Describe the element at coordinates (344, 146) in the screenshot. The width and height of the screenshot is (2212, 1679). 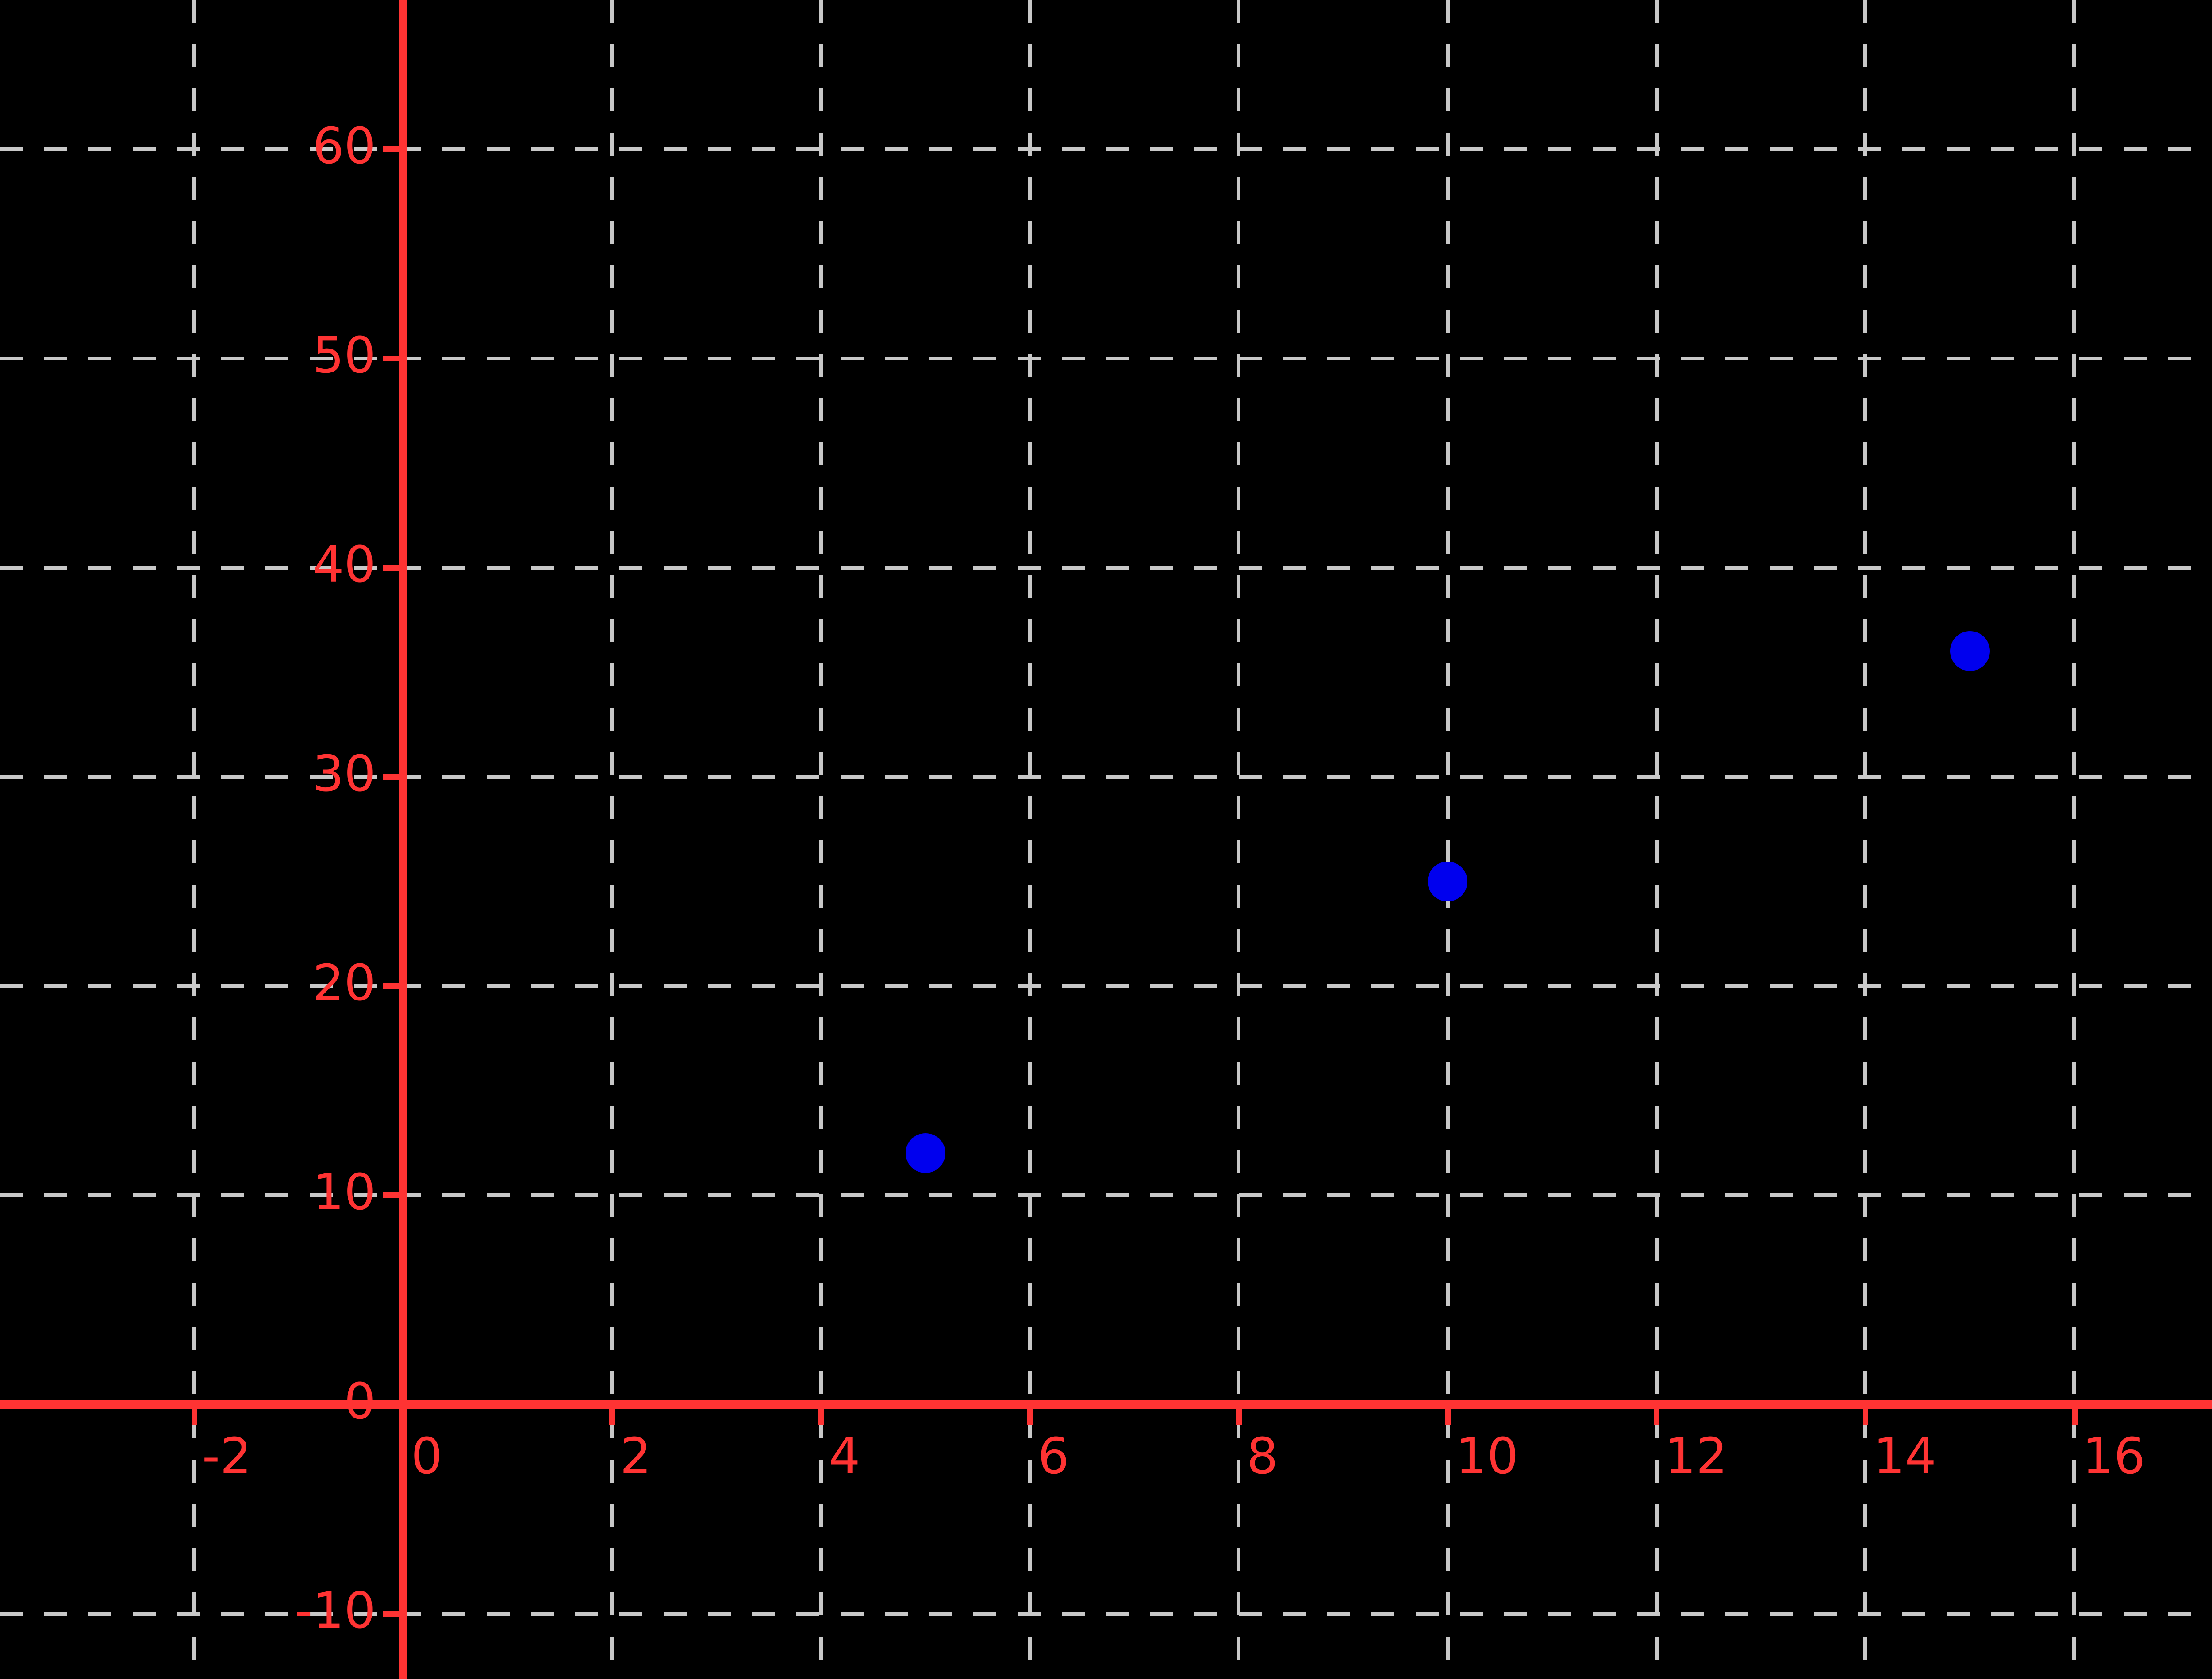
I see `y-axis-tick-label: 60` at that location.